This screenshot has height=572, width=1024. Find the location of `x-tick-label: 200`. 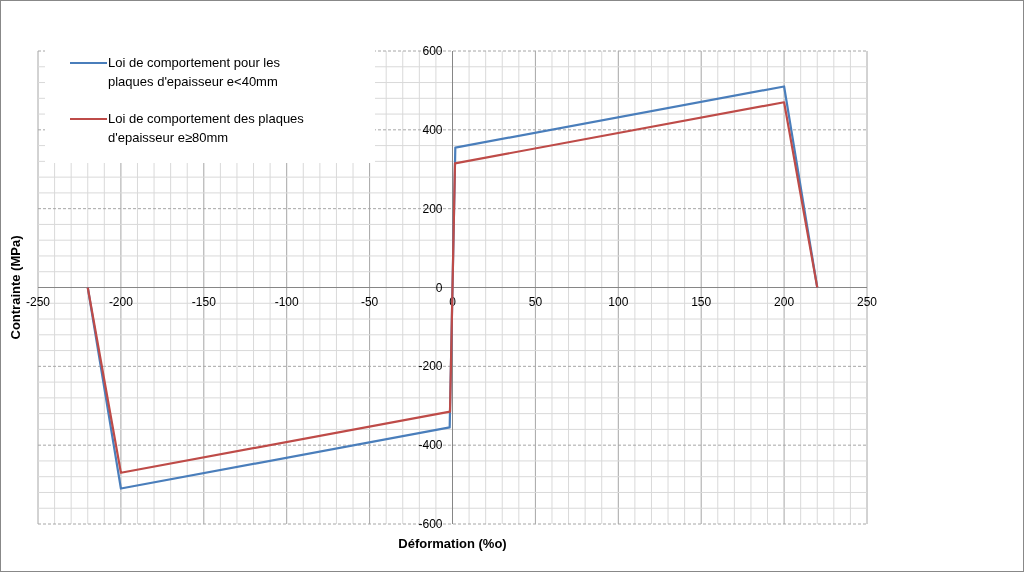

x-tick-label: 200 is located at coordinates (784, 301).